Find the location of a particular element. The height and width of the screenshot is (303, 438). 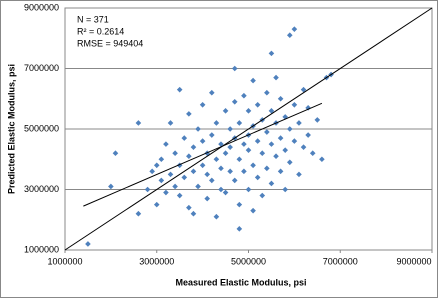

annotation: N = 371 is located at coordinates (93, 19).